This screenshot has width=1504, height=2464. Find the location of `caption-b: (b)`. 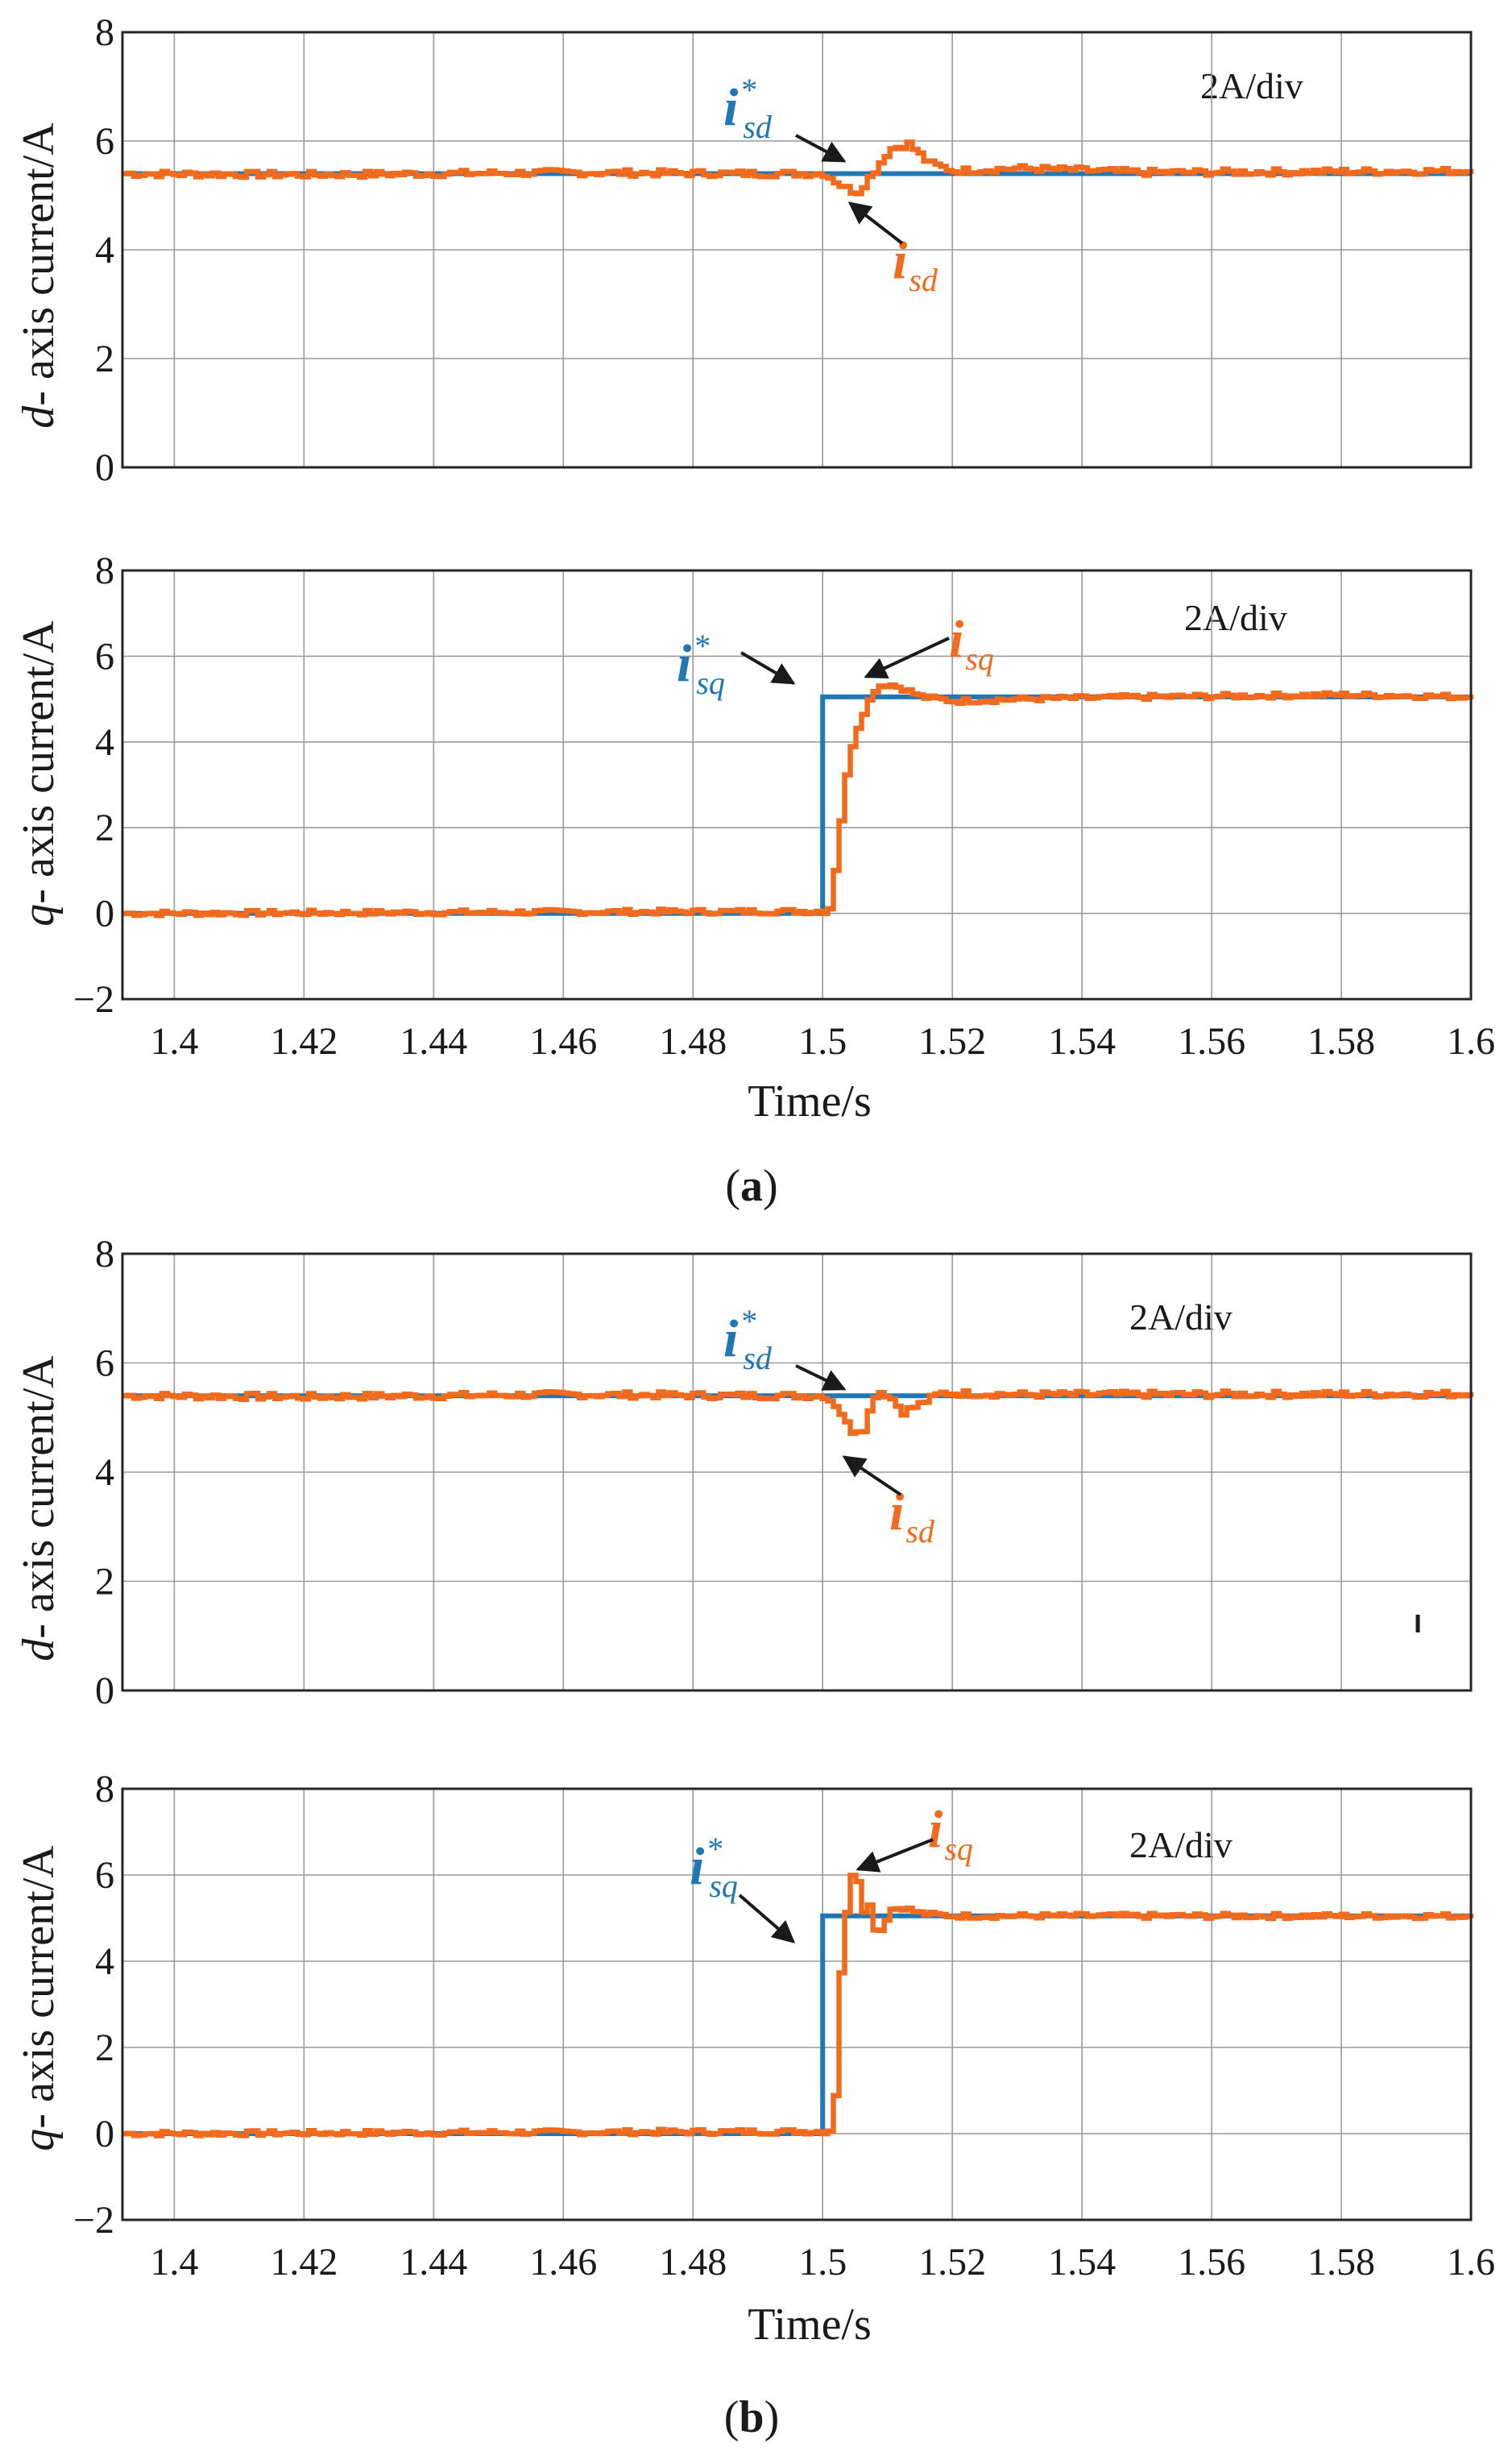

caption-b: (b) is located at coordinates (751, 2417).